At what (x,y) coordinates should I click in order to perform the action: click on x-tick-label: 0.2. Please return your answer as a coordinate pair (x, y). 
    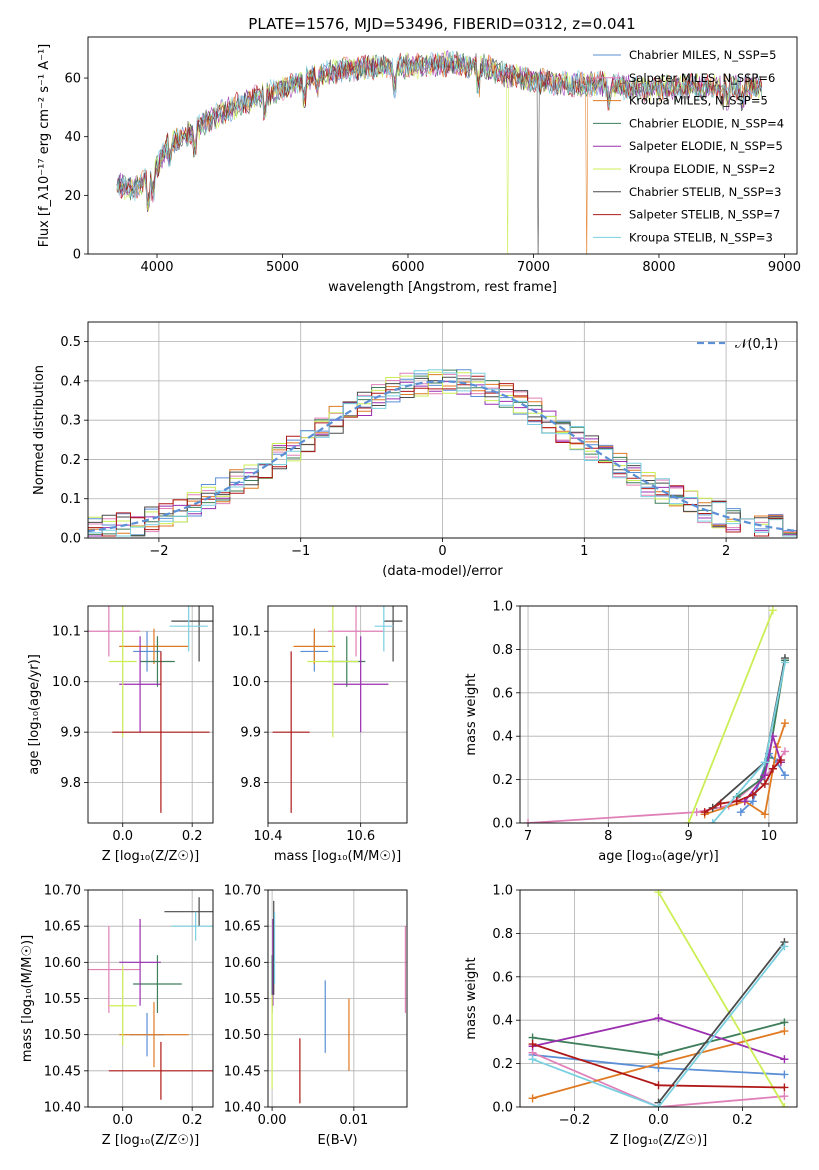
    Looking at the image, I should click on (192, 836).